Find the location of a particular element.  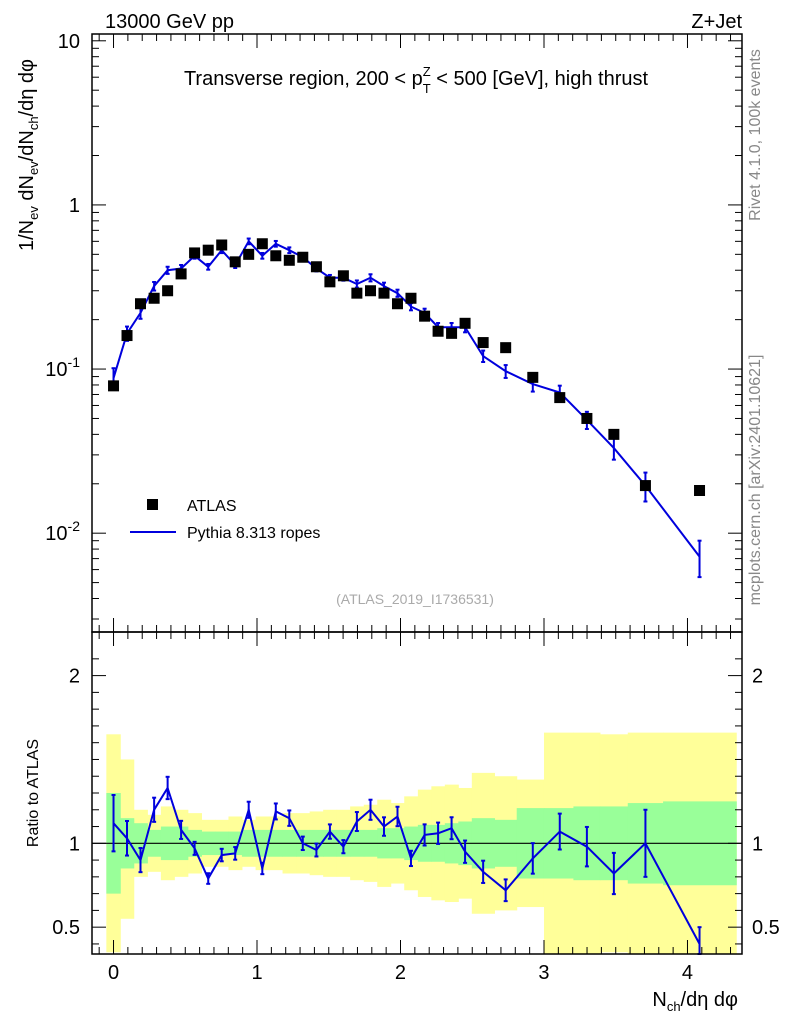

plot-title-pre: Transverse region, 200 < p is located at coordinates (303, 79).